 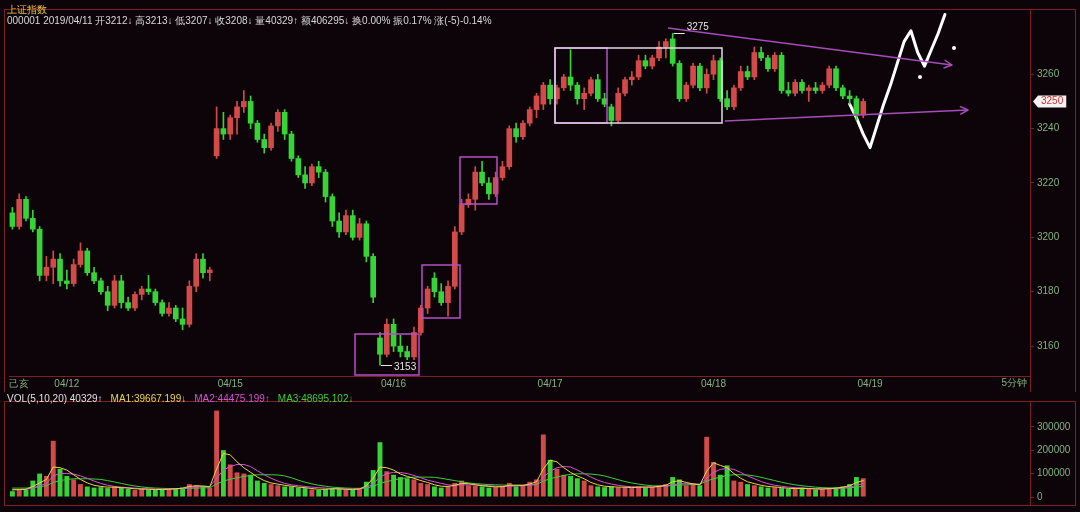 What do you see at coordinates (1040, 496) in the screenshot?
I see `y-tick-label: 0` at bounding box center [1040, 496].